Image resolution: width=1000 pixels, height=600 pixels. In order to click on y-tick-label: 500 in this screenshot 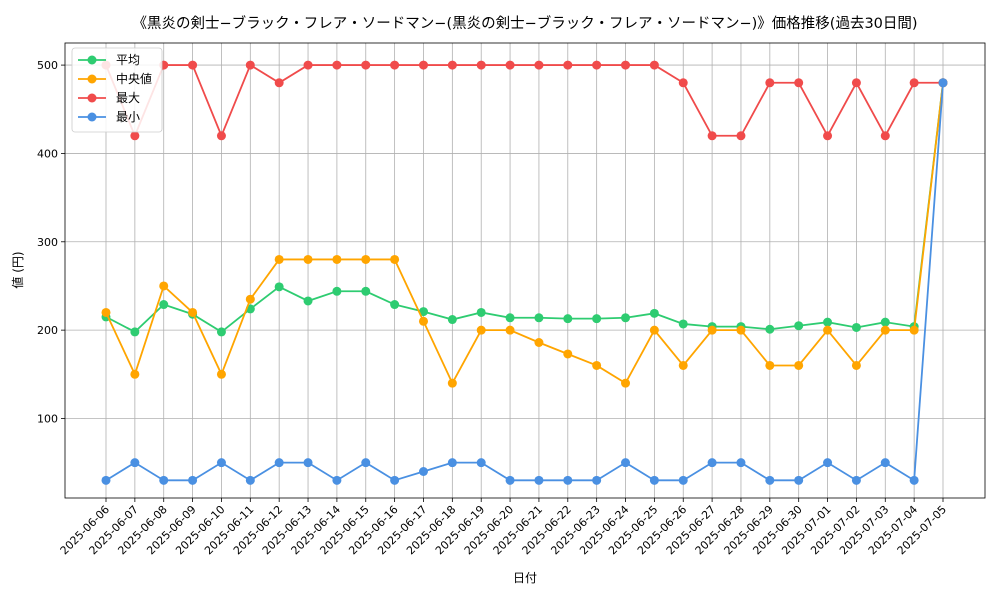, I will do `click(47, 65)`.